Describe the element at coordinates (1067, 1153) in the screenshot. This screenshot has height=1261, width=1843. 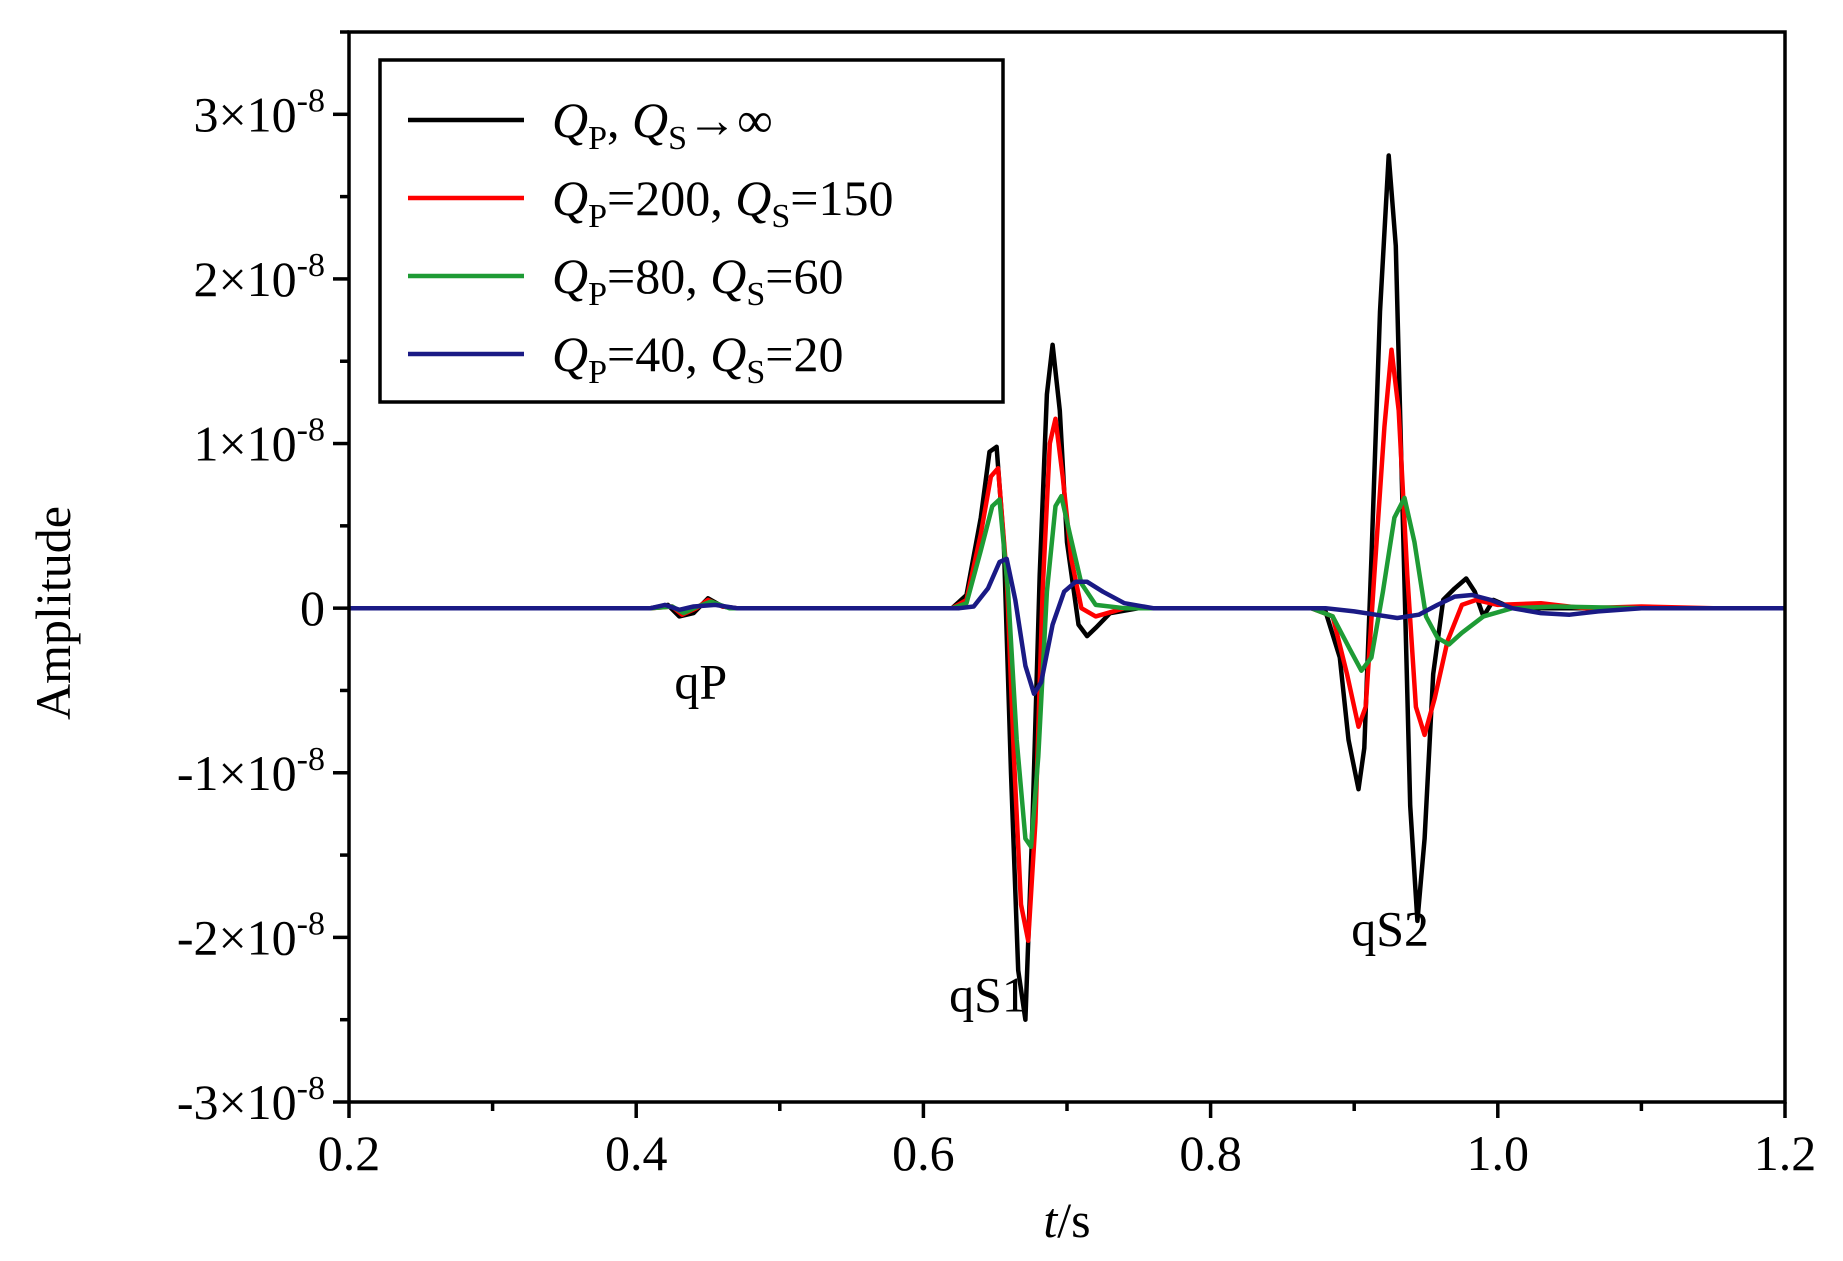
I see `x-tick-labels: 0.2 0.4 0.6 0.8 1.0 1.2` at that location.